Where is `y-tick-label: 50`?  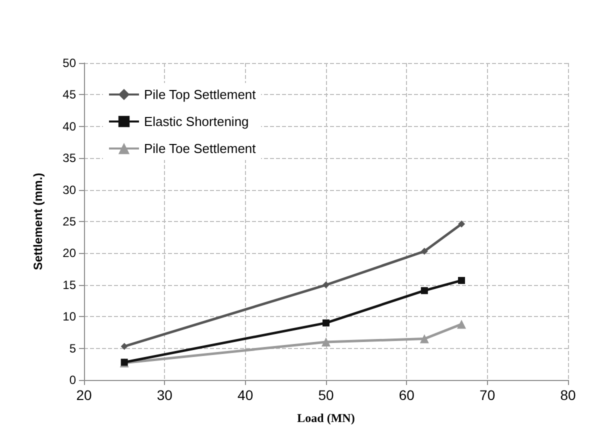
y-tick-label: 50 is located at coordinates (69, 63).